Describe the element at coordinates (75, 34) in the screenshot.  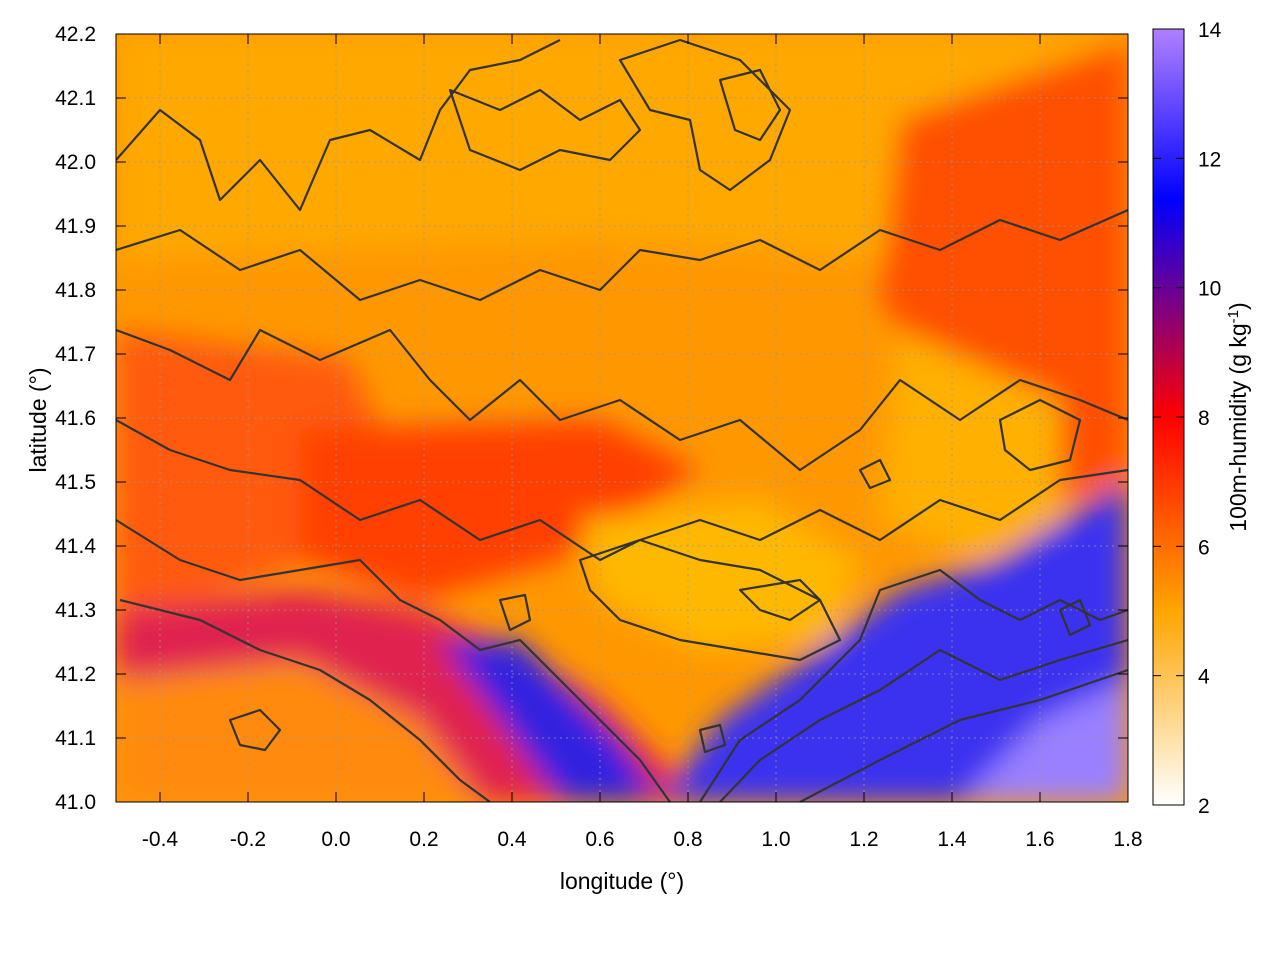
I see `y-tick-label: 42.2` at that location.